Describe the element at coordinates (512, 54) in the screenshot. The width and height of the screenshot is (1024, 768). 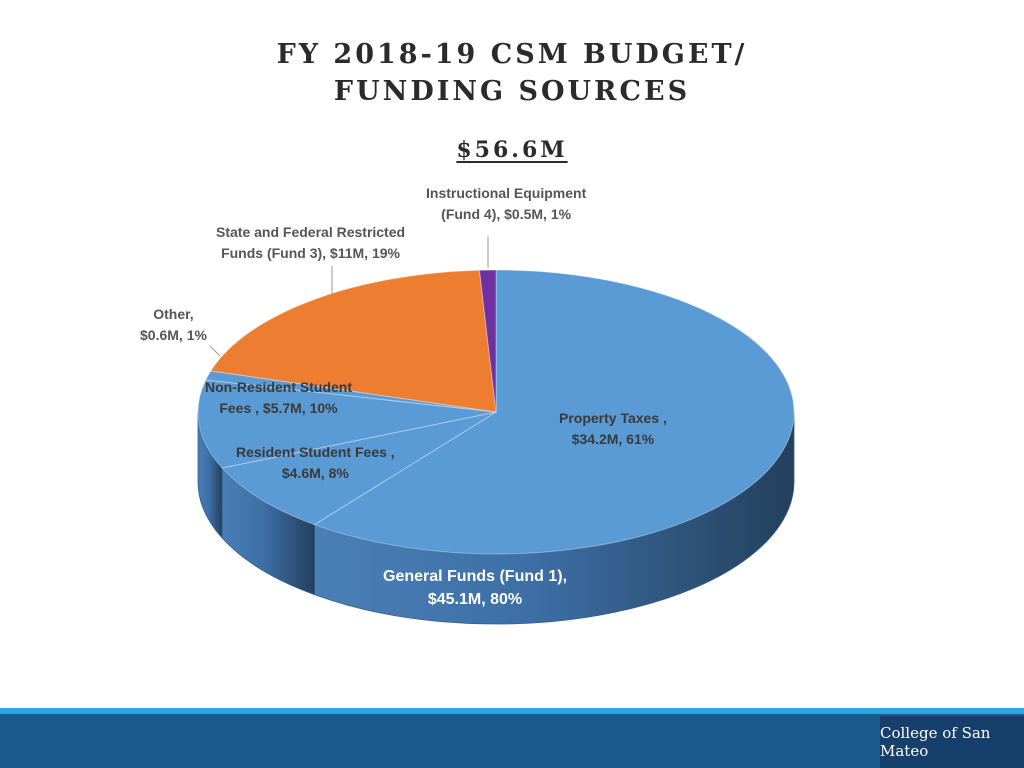
I see `chart-title-line-1: FY 2018-19 CSM BUDGET/` at that location.